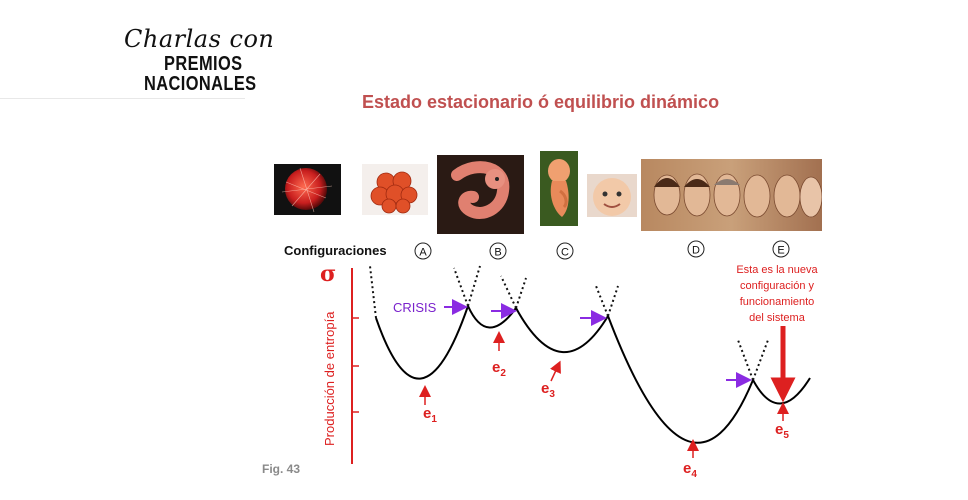  I want to click on equilibrium-label-1: e1, so click(430, 415).